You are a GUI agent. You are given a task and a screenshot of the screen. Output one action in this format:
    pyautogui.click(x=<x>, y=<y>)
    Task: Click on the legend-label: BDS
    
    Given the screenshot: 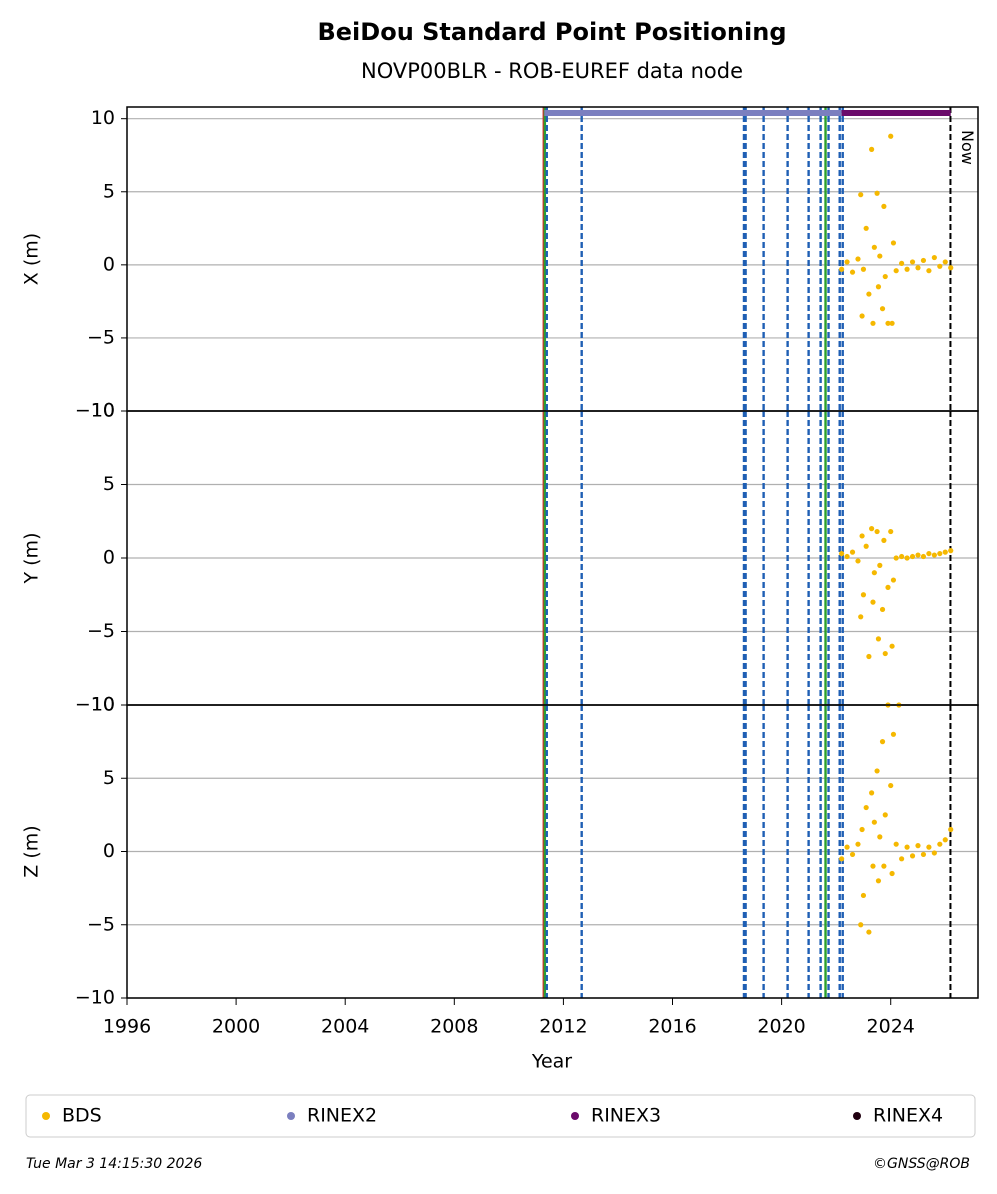 What is the action you would take?
    pyautogui.click(x=82, y=1116)
    